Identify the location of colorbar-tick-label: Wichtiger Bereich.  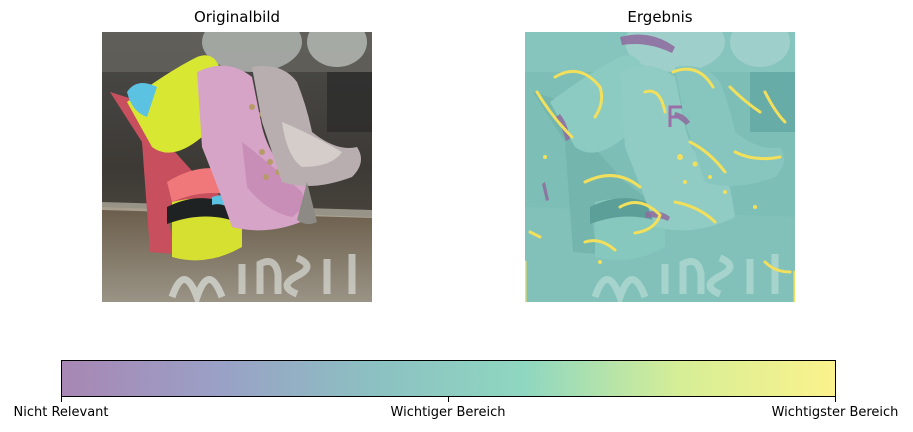
(448, 412).